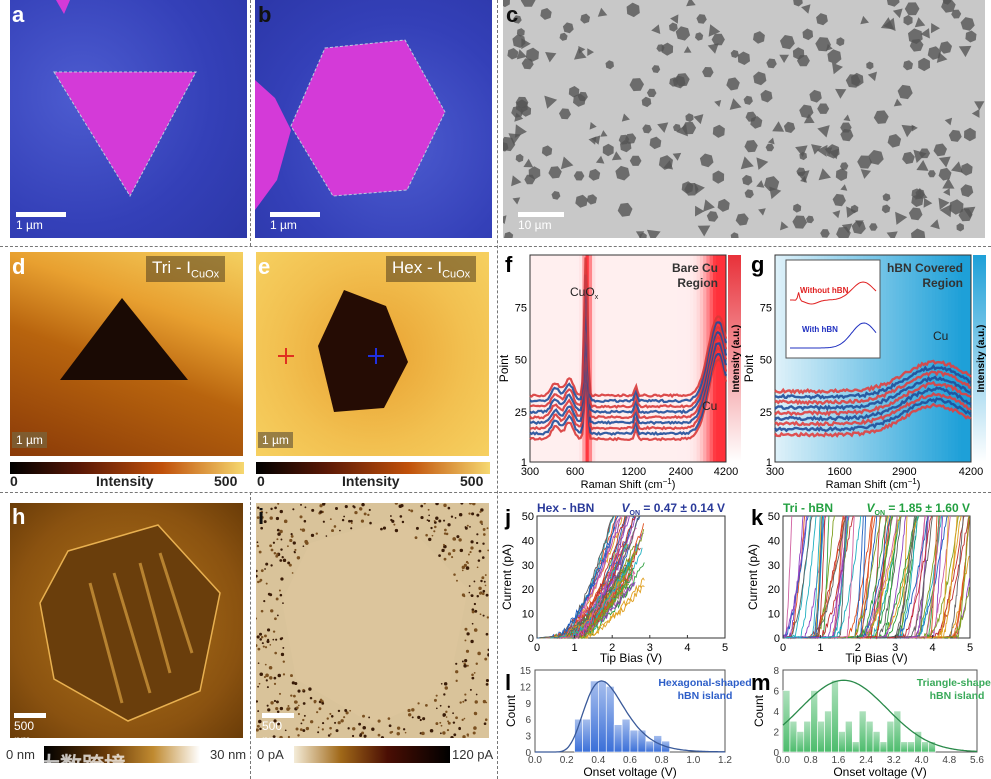 This screenshot has height=779, width=991. What do you see at coordinates (776, 712) in the screenshot?
I see `y-tick-label: 4` at bounding box center [776, 712].